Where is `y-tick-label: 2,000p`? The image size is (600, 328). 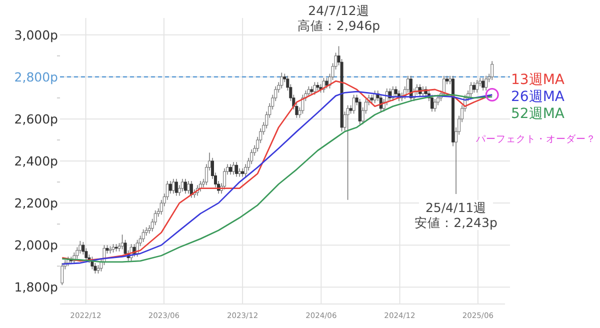 y-tick-label: 2,000p is located at coordinates (36, 245).